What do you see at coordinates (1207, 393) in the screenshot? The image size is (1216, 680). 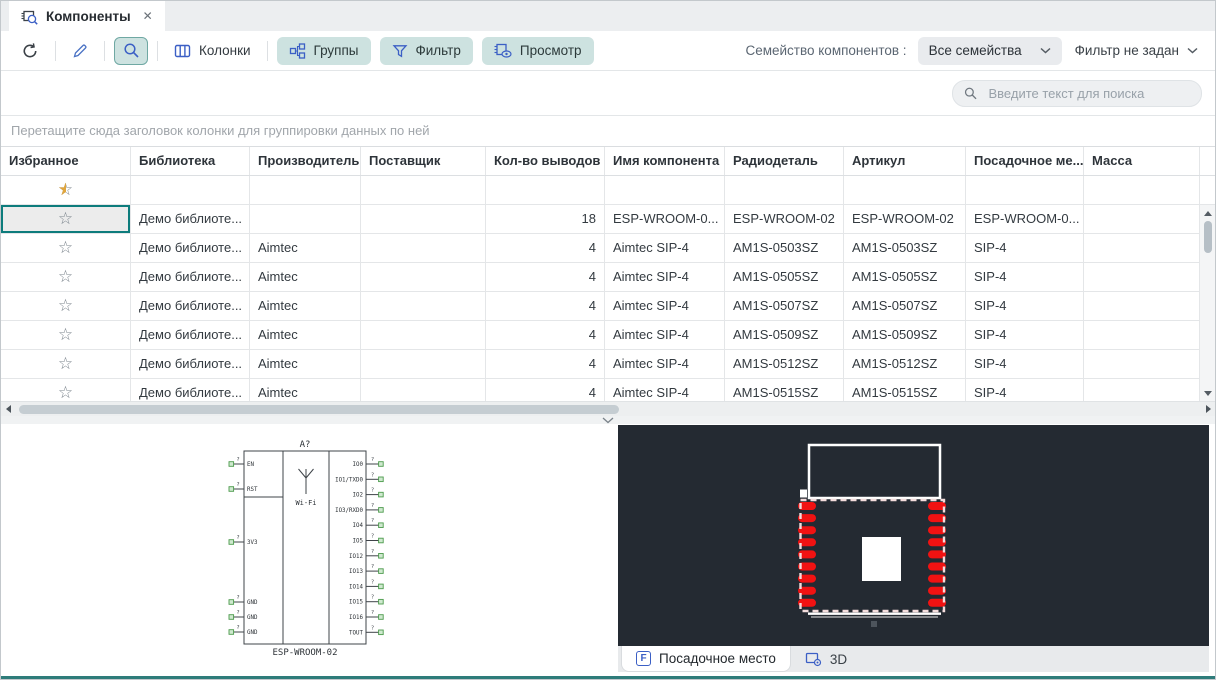 I see `scroll-down-arrow` at bounding box center [1207, 393].